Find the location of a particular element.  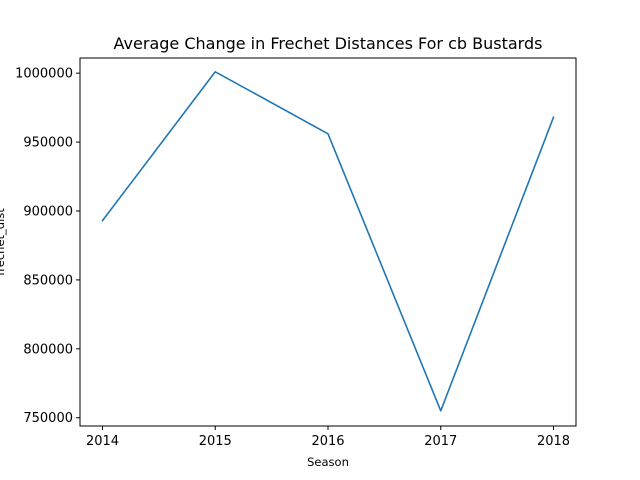

y-tick-label: 800000 is located at coordinates (48, 349).